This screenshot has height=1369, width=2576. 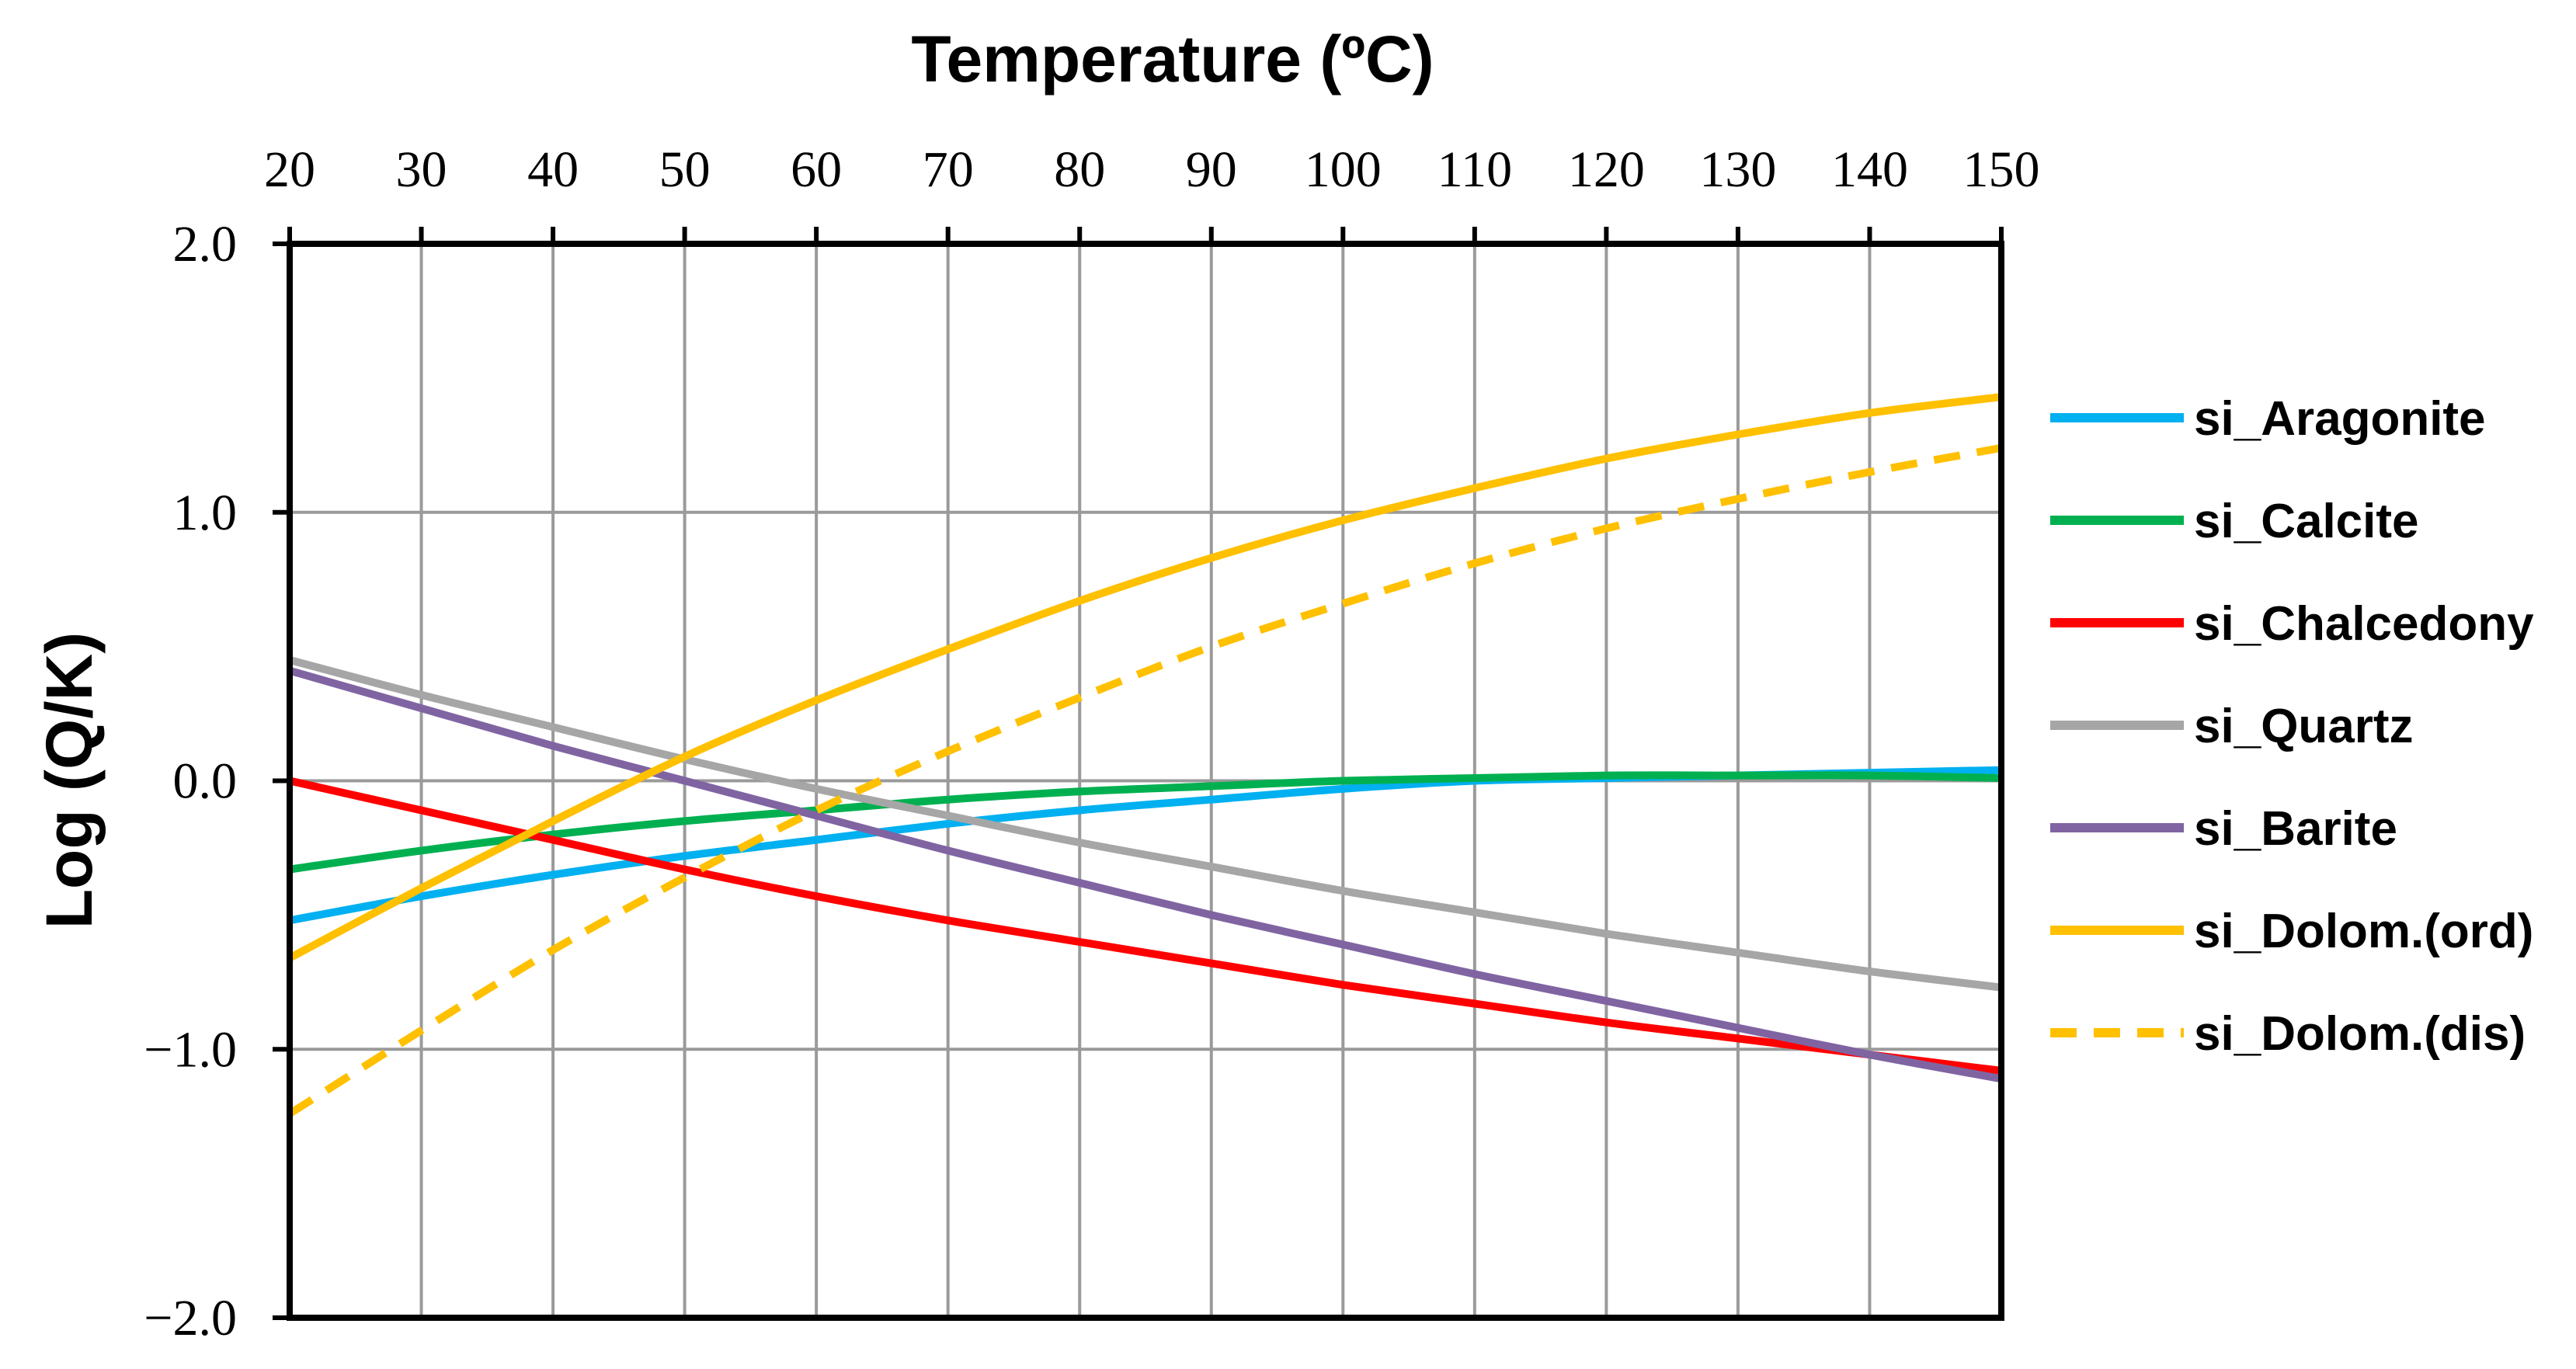 What do you see at coordinates (553, 169) in the screenshot?
I see `x-tick-label-40: 40` at bounding box center [553, 169].